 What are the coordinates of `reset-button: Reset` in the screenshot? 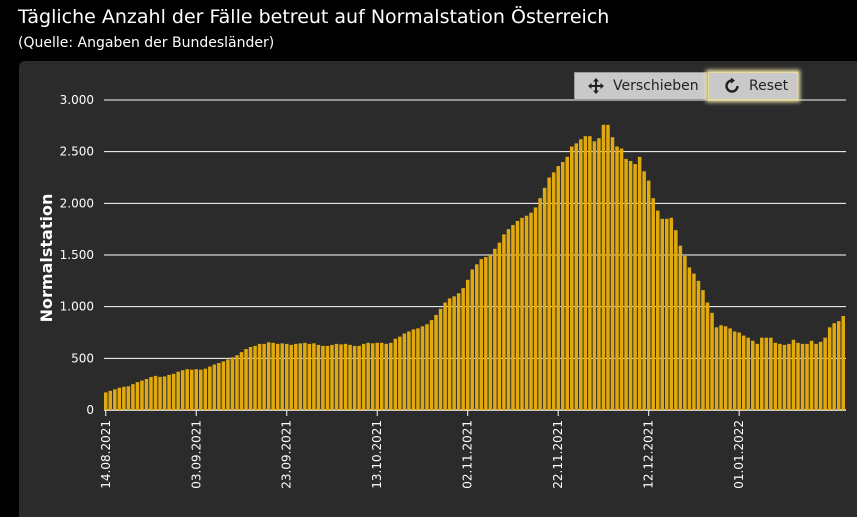 It's located at (753, 86).